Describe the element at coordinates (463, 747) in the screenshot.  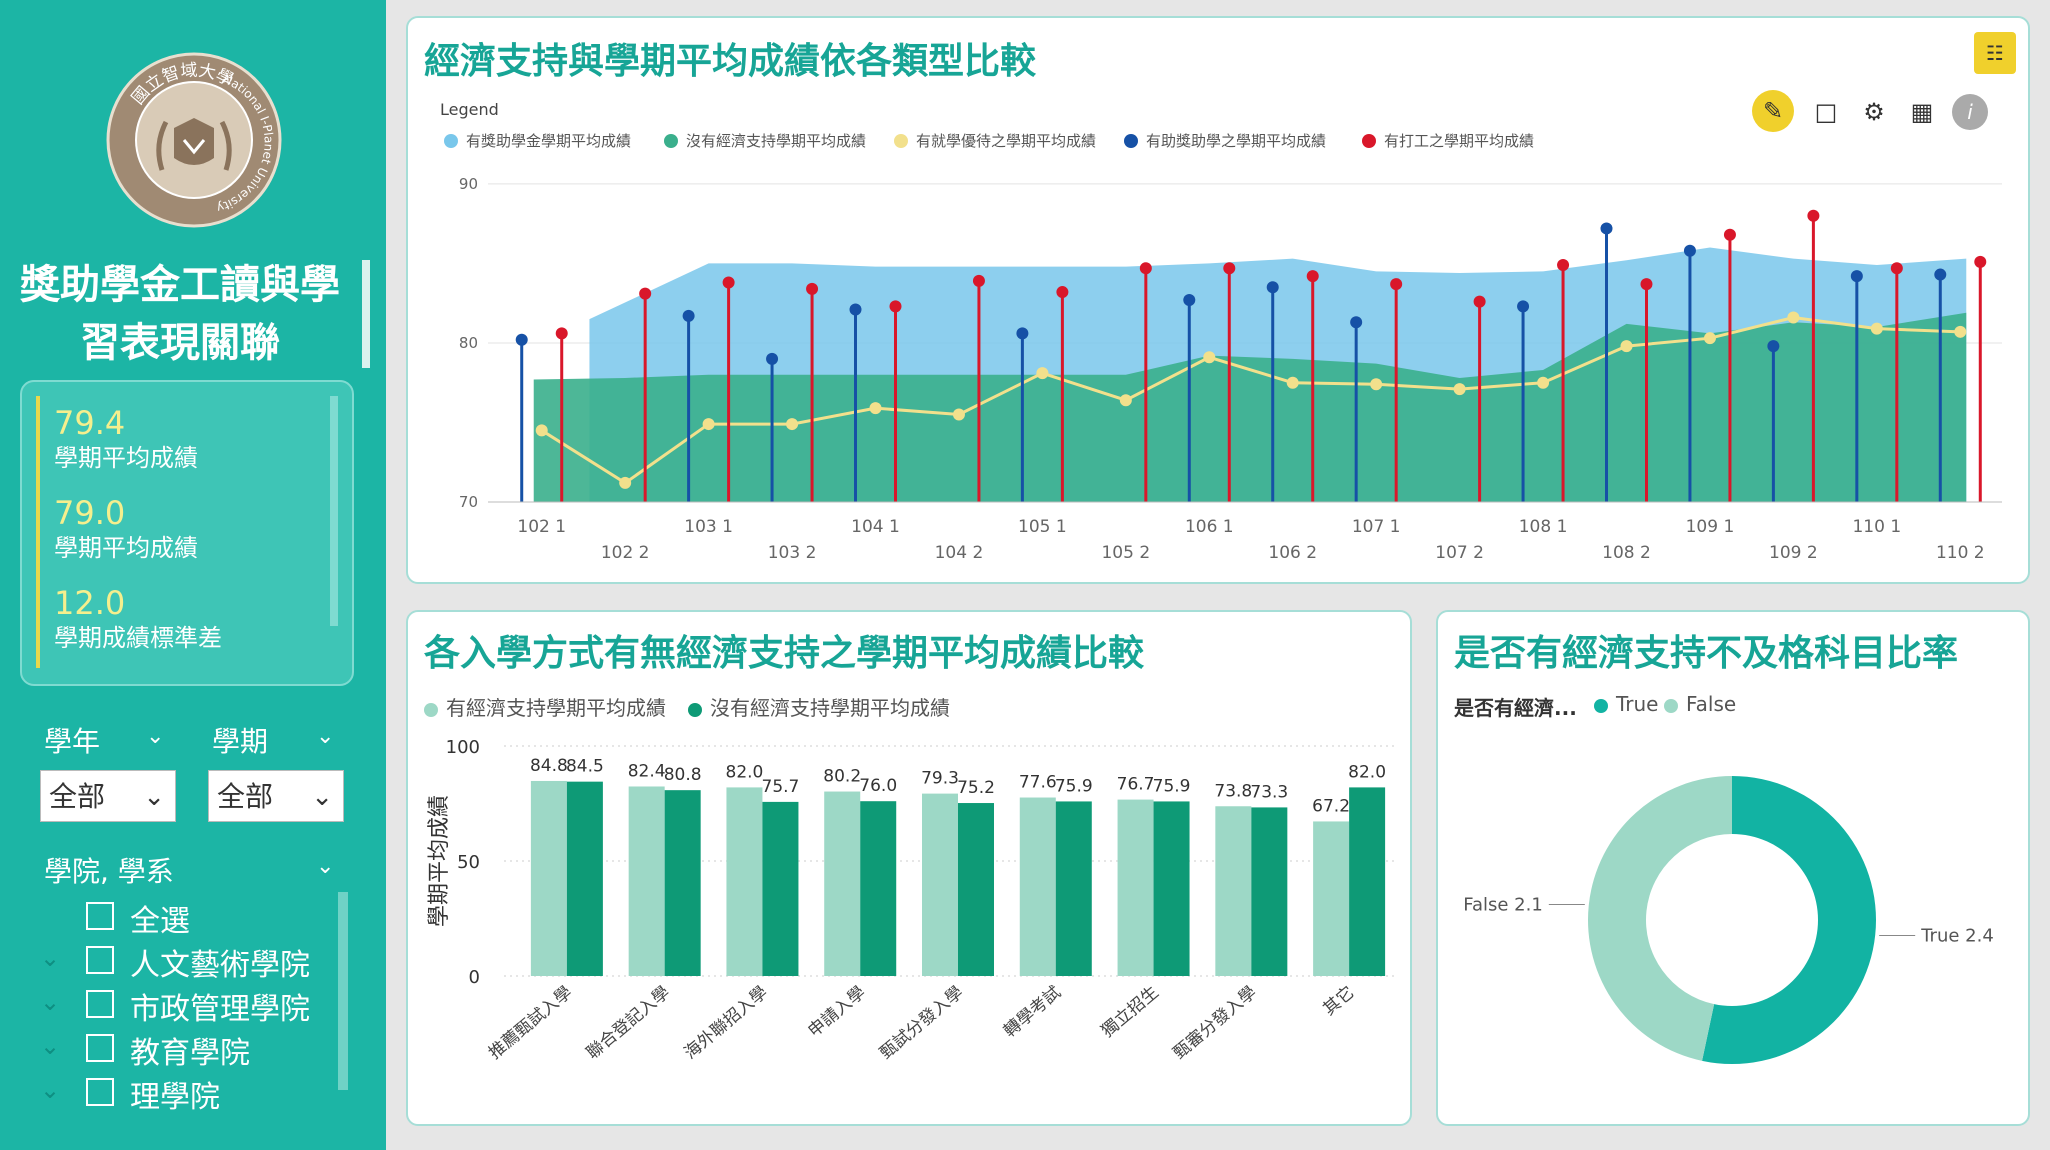
I see `y-tick-label: 100` at that location.